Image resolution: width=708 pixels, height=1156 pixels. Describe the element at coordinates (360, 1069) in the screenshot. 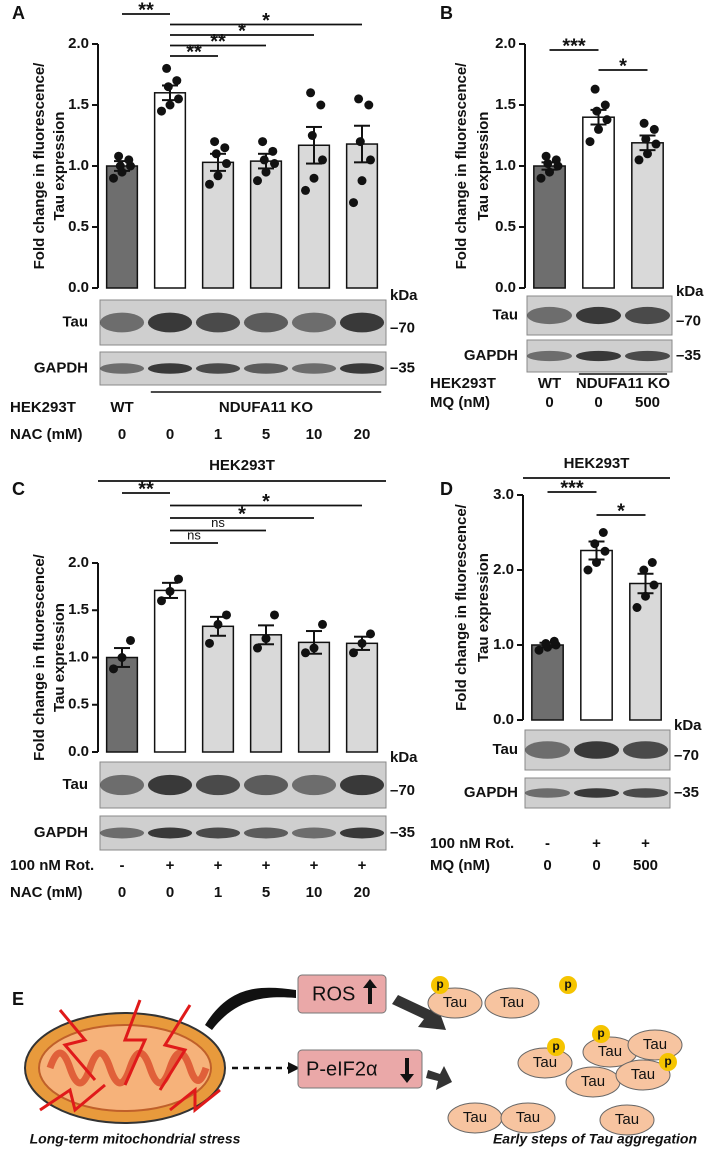

I see `peif2a-box` at that location.